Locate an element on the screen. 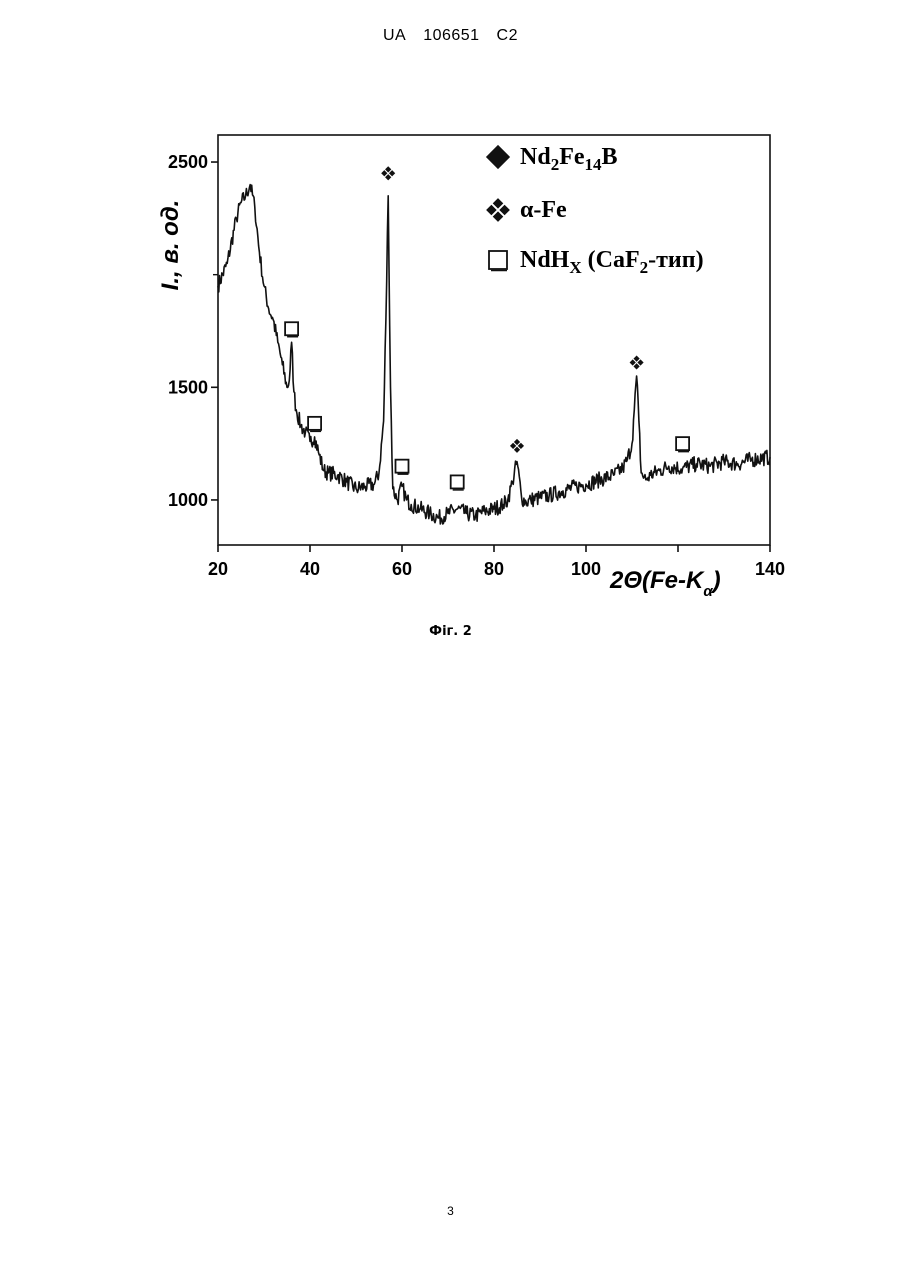 The height and width of the screenshot is (1273, 901). patent-header: UA 106651 C2 is located at coordinates (450, 36).